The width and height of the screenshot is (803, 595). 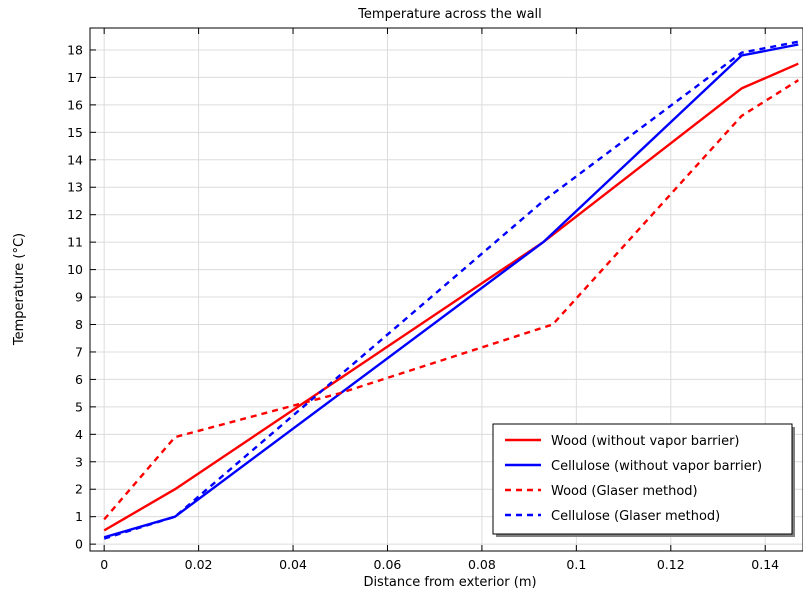 I want to click on y-tick-label: 11, so click(x=75, y=242).